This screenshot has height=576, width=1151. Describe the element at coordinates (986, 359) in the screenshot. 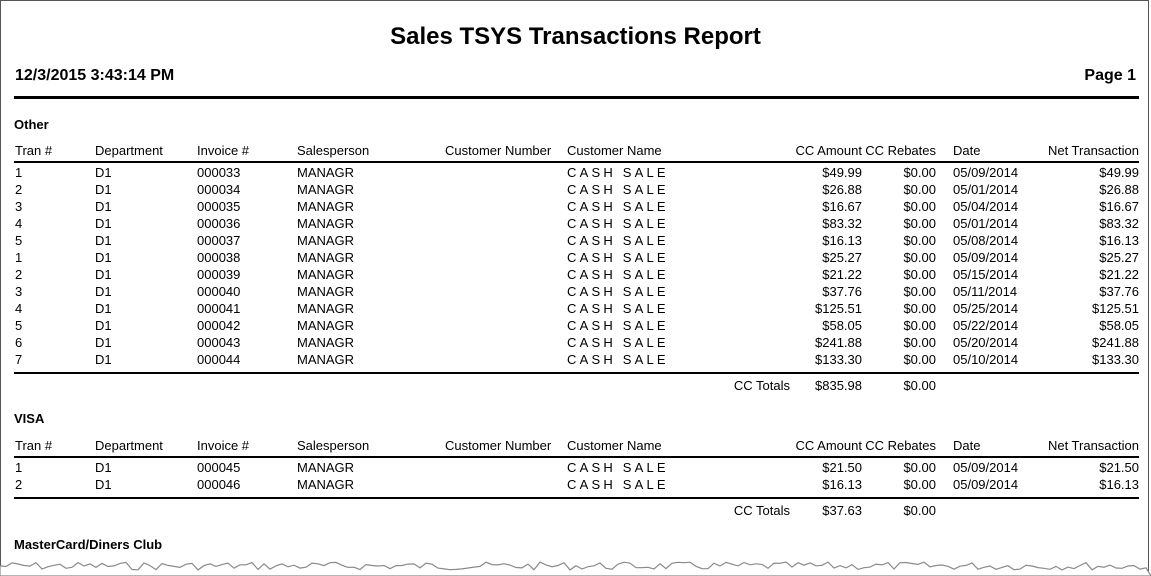

I see `date-cell: 05/10/2014` at that location.